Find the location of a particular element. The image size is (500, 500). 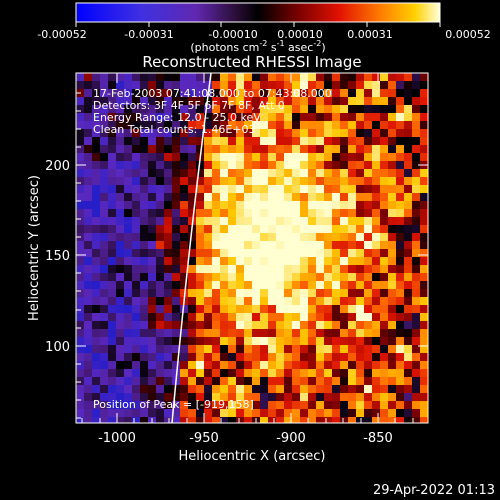

colorbar-tick-label: -0.00031 is located at coordinates (148, 34).